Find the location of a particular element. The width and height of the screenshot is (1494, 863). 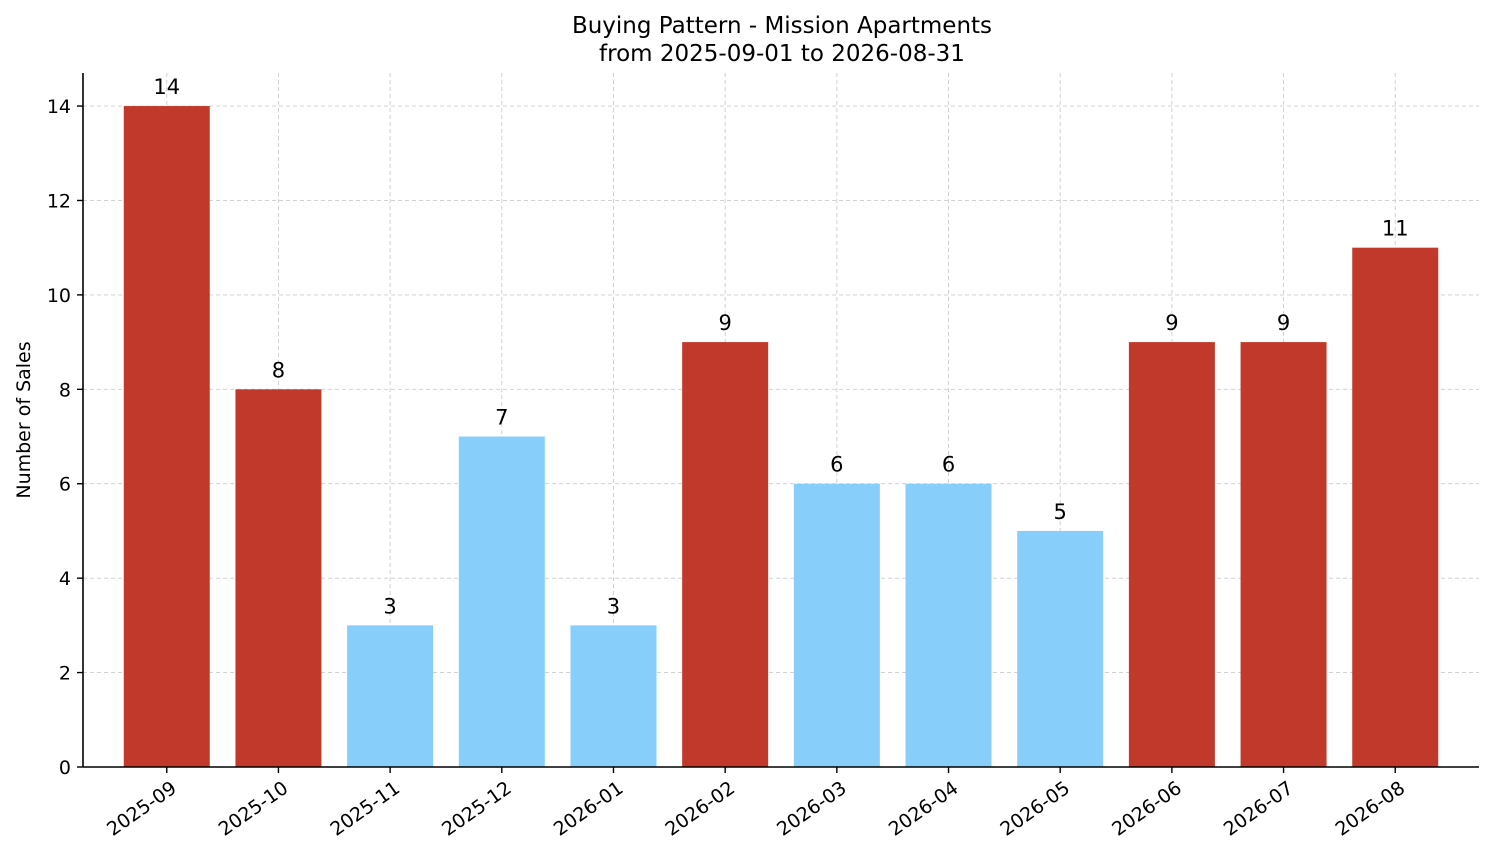

data-label: 11 is located at coordinates (1395, 229).